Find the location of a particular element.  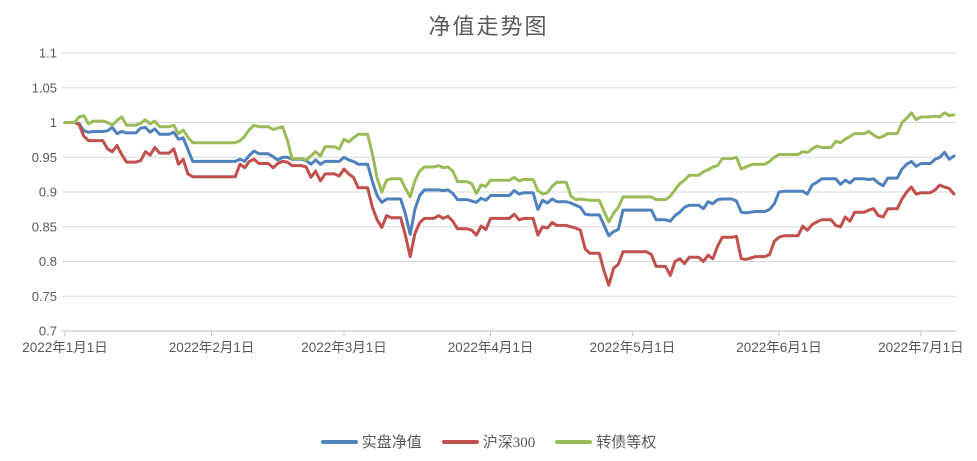

chart-legend: 实盘净值 沪深300 转债等权 is located at coordinates (488, 441).